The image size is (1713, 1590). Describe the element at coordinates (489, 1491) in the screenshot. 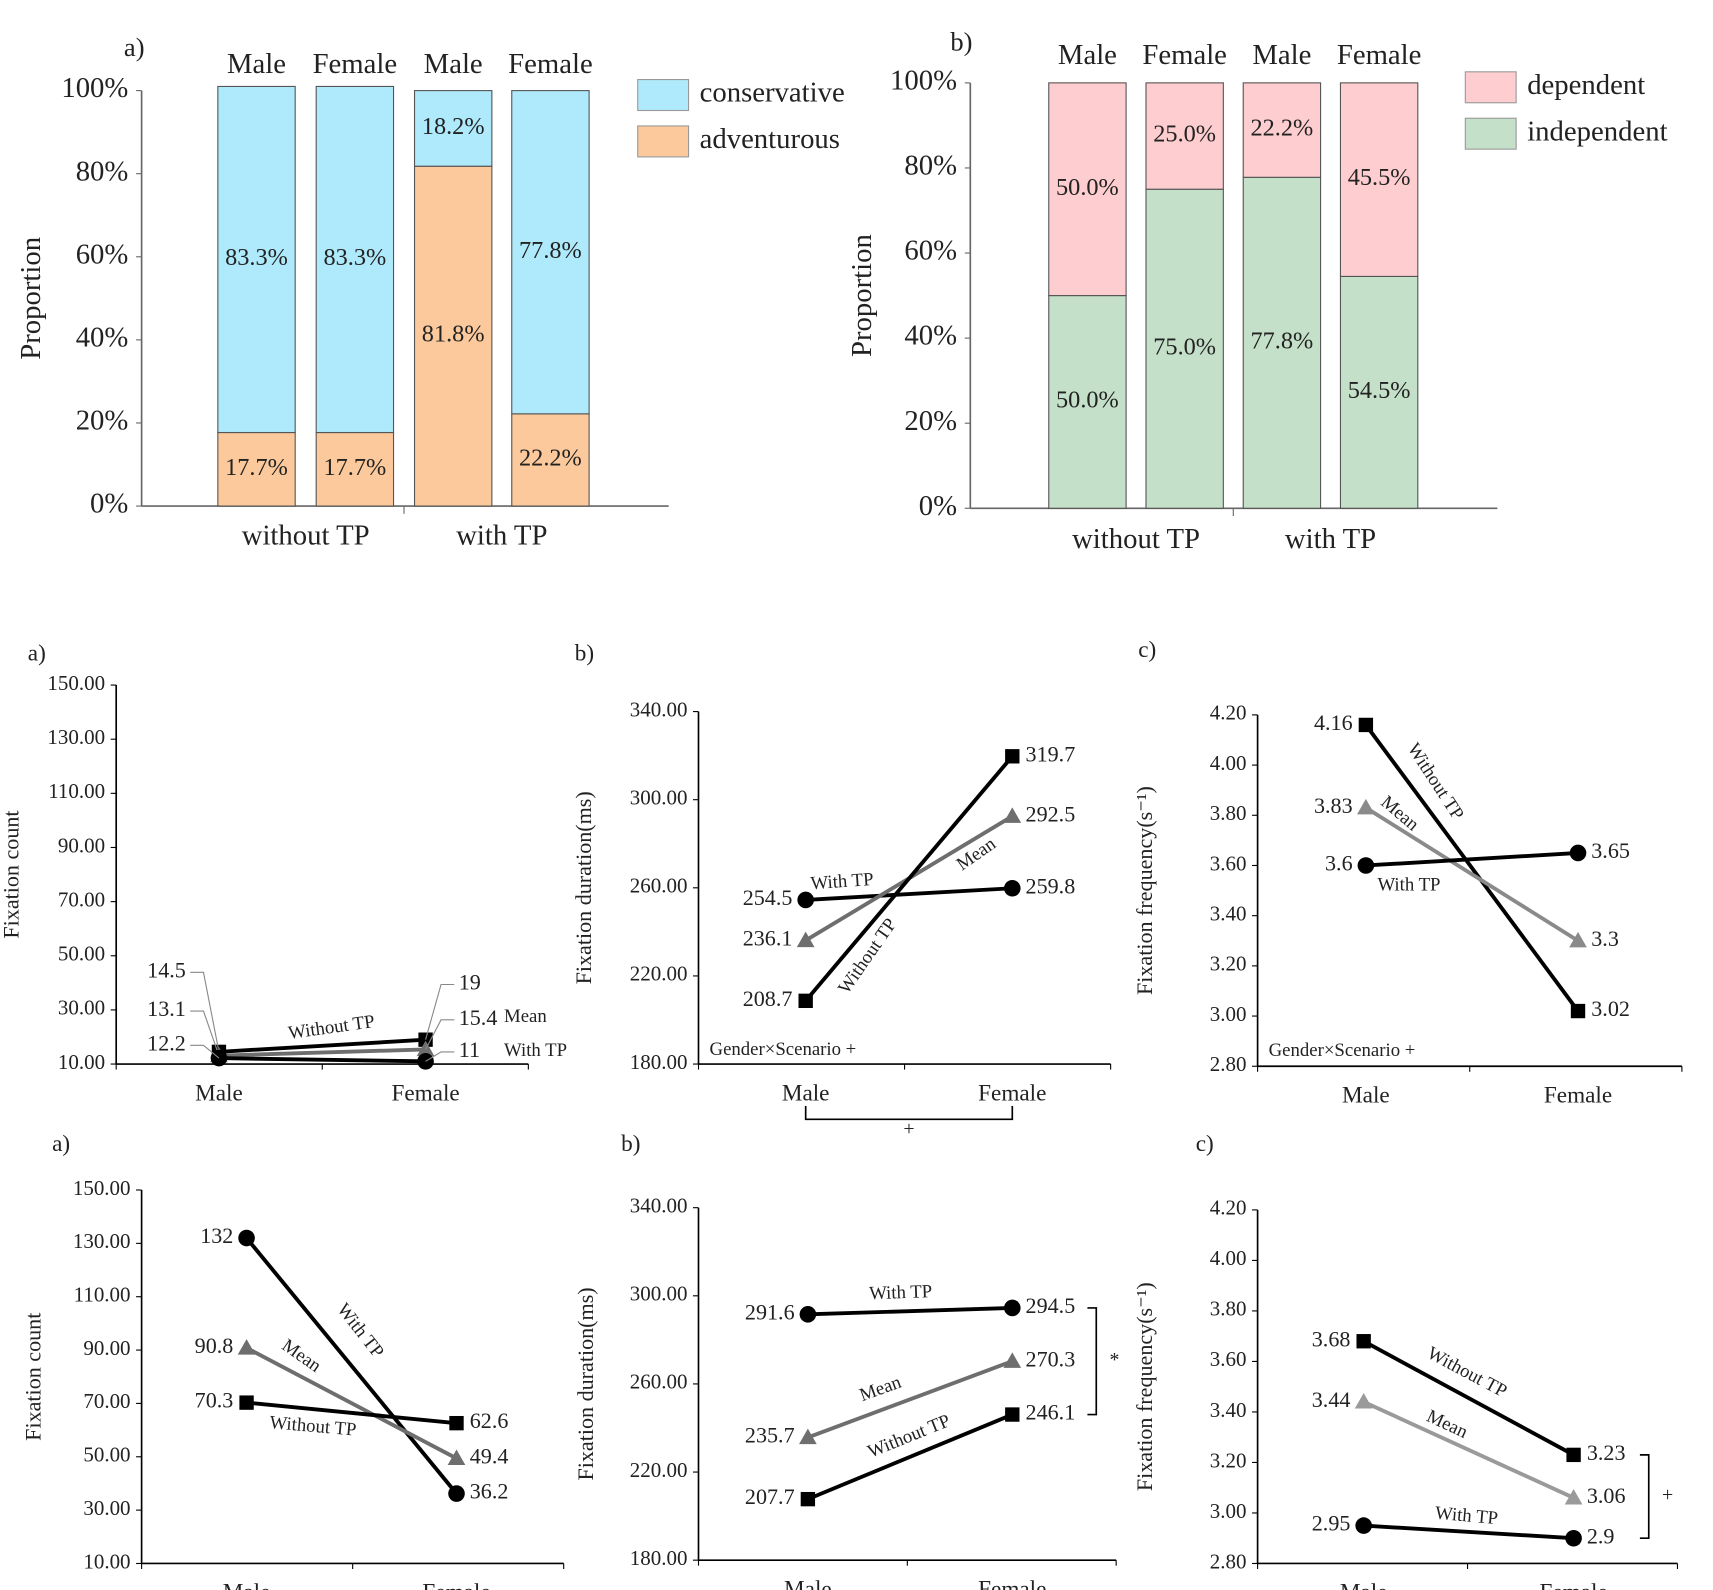

I see `data-label: 36.2` at that location.